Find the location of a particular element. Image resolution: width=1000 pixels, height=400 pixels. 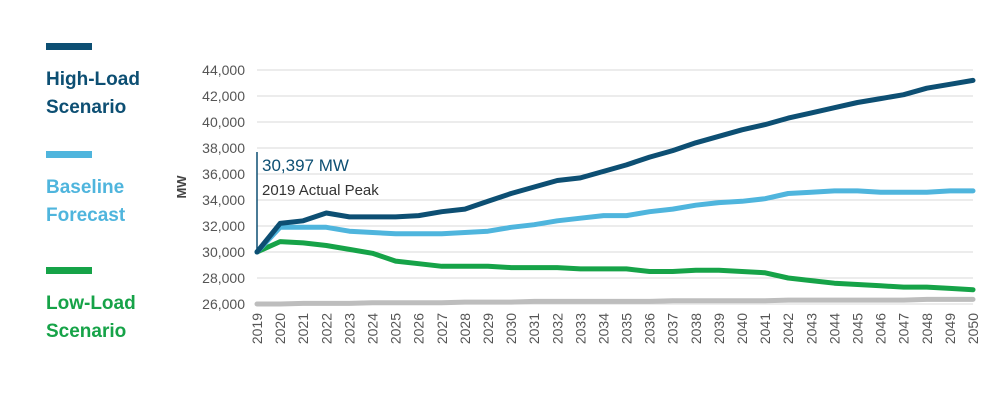

legend-label-low-load: Low-Load Scenario is located at coordinates (91, 317).